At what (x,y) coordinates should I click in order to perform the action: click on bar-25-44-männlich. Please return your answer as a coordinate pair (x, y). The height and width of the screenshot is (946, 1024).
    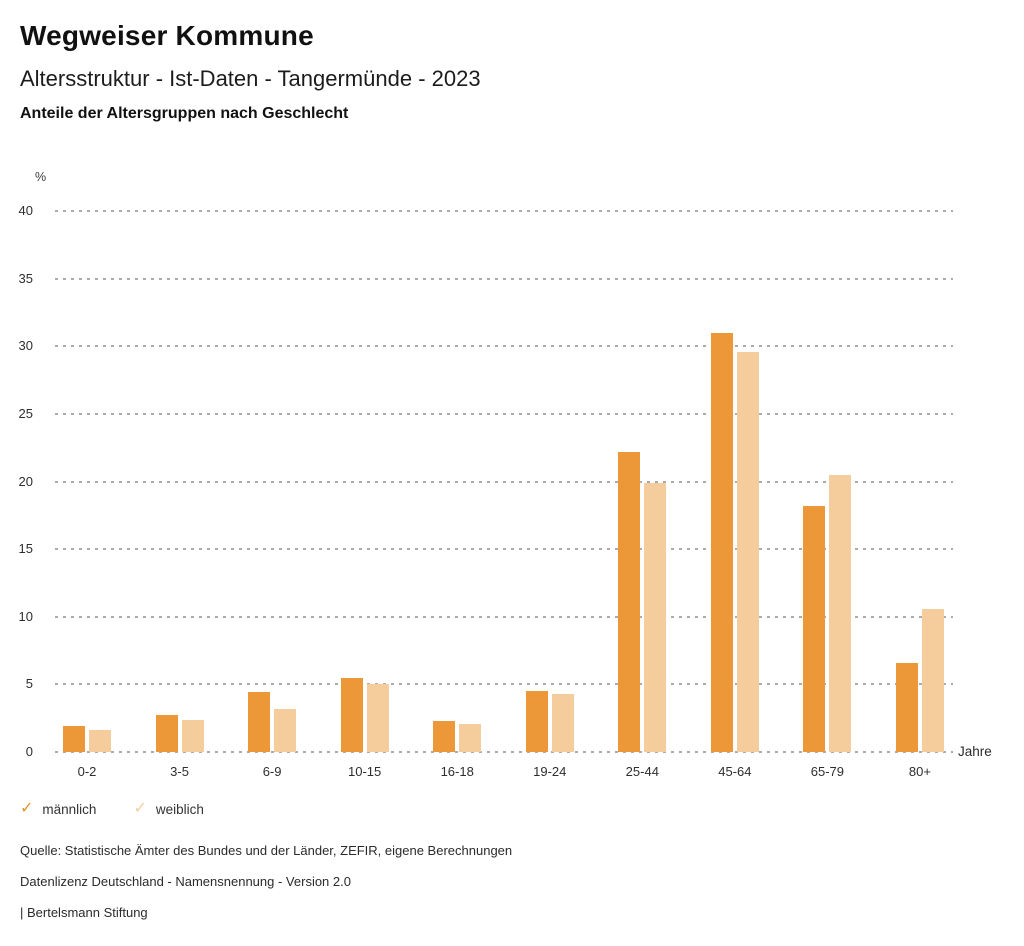
    Looking at the image, I should click on (629, 601).